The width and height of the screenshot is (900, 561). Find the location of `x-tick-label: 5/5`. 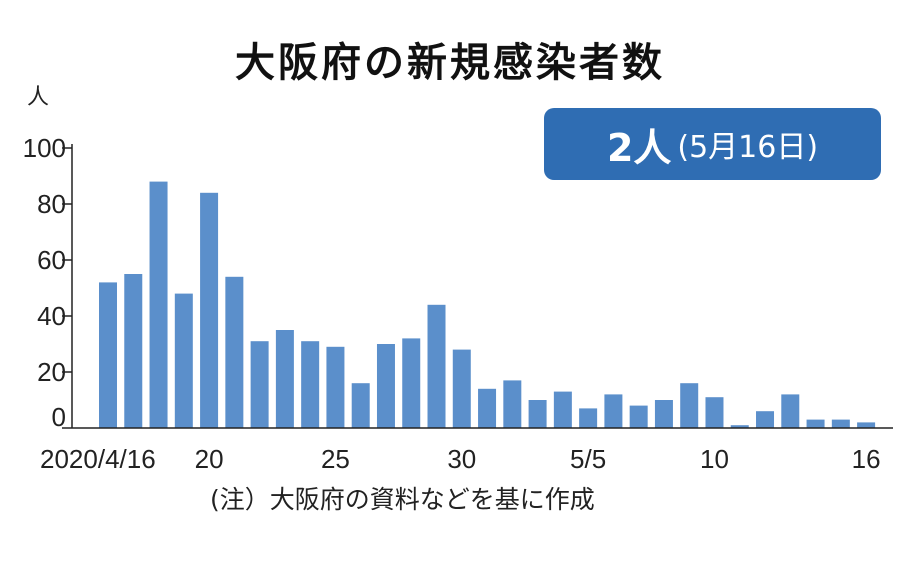

x-tick-label: 5/5 is located at coordinates (588, 459).